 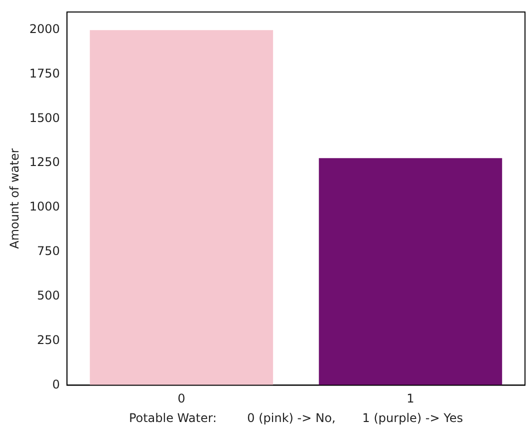 I want to click on y-tick-label: 2000, so click(x=44, y=29).